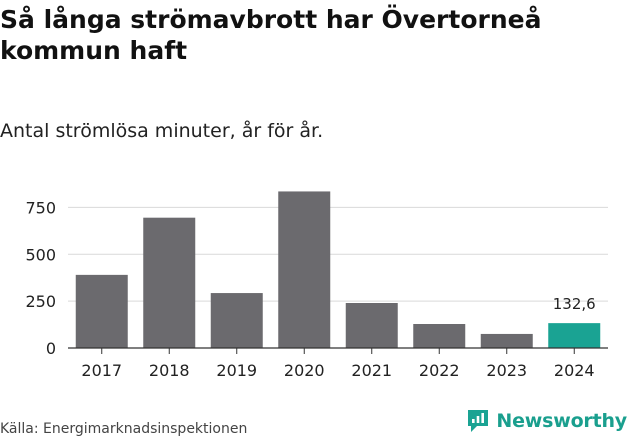  I want to click on data-labels: 132,6, so click(574, 304).